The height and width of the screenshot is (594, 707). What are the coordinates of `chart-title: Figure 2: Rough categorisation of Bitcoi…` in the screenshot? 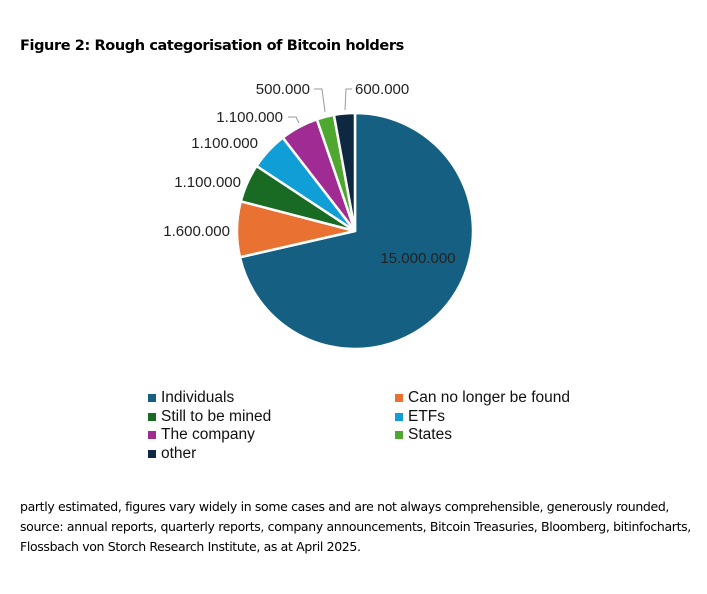 It's located at (212, 46).